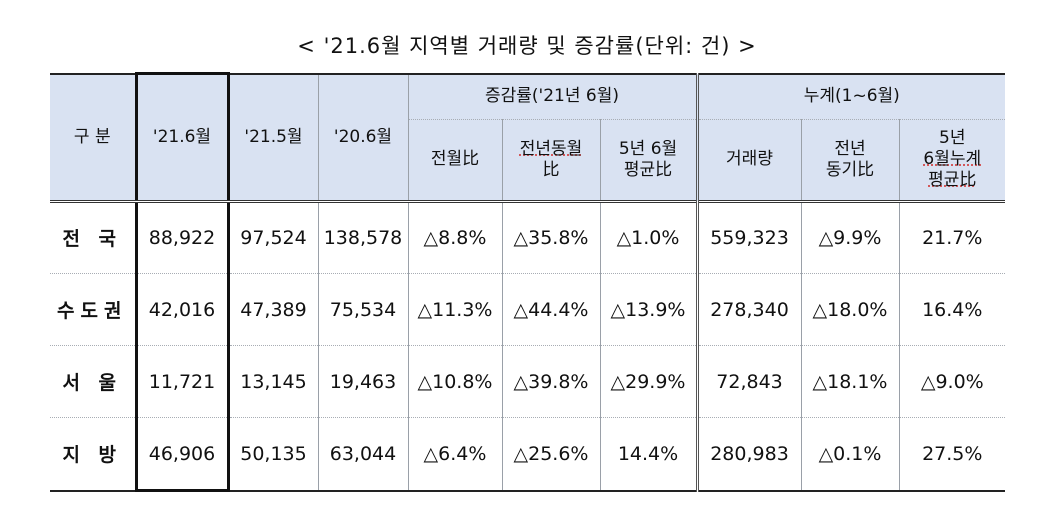 This screenshot has height=531, width=1054. I want to click on header-cumulative-group: 누계(1~6월), so click(851, 96).